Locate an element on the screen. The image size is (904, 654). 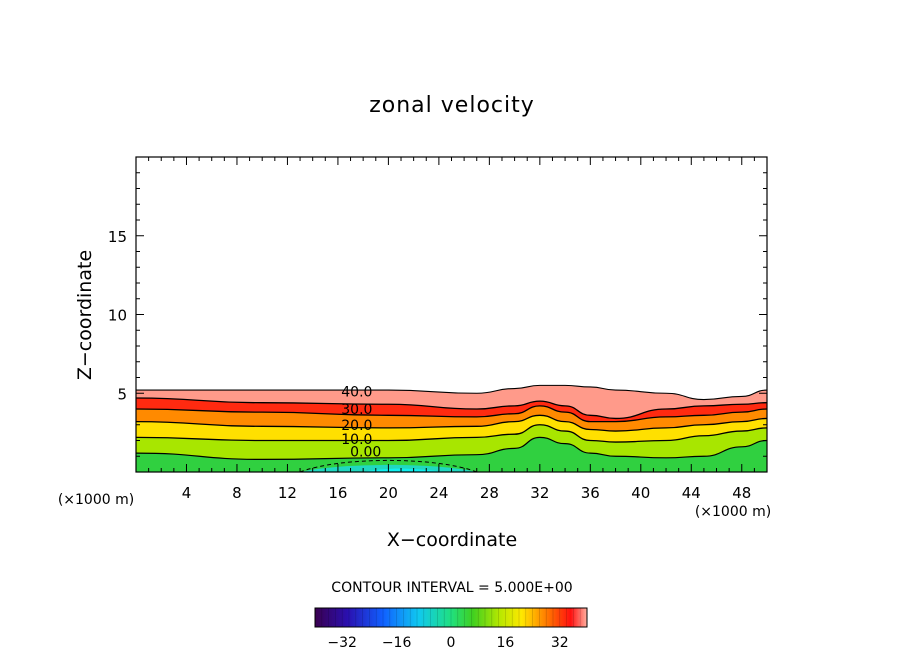
x-tick-label: 40 is located at coordinates (640, 493).